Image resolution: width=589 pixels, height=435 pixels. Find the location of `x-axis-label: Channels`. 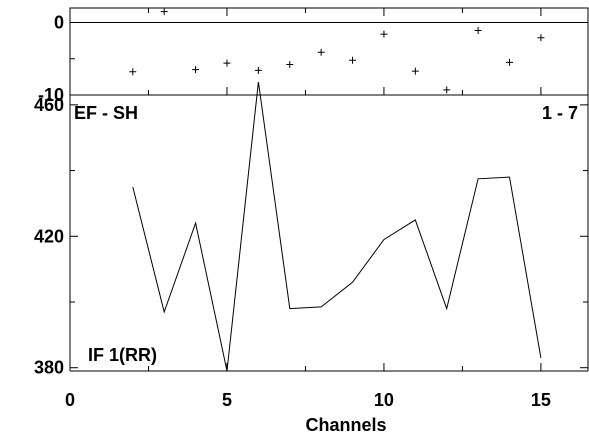

x-axis-label: Channels is located at coordinates (345, 425).